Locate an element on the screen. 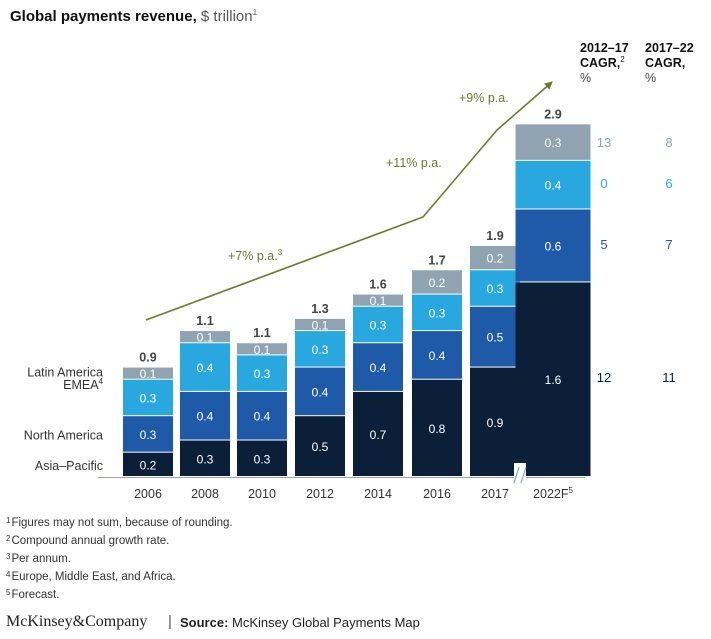 The width and height of the screenshot is (711, 639). cagr-header-2: CAGR, is located at coordinates (665, 63).